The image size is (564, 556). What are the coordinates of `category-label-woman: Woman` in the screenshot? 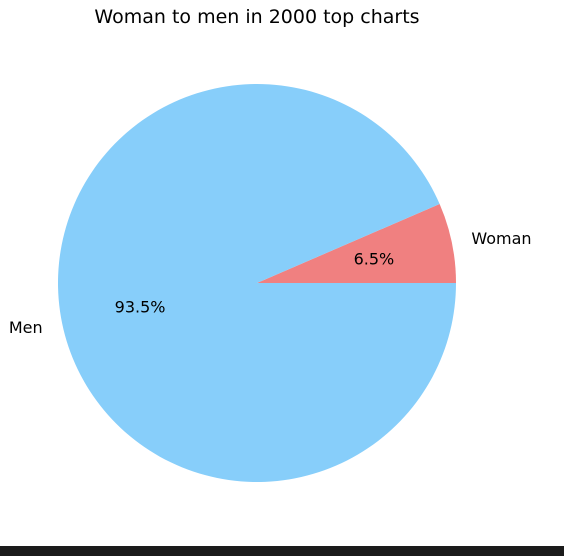 It's located at (501, 238).